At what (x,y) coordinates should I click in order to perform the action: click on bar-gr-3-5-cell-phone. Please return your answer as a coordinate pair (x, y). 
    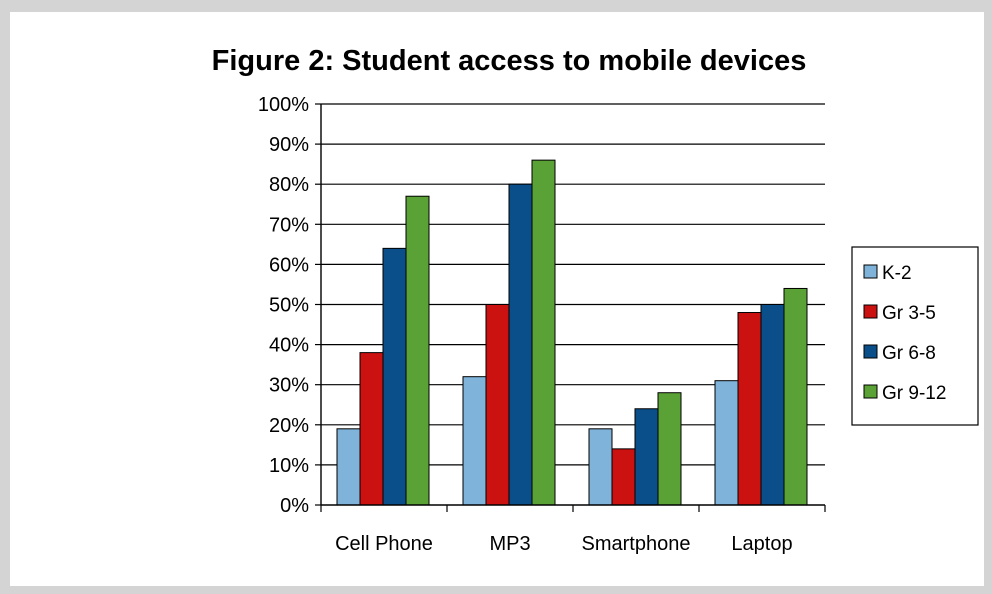
    Looking at the image, I should click on (371, 429).